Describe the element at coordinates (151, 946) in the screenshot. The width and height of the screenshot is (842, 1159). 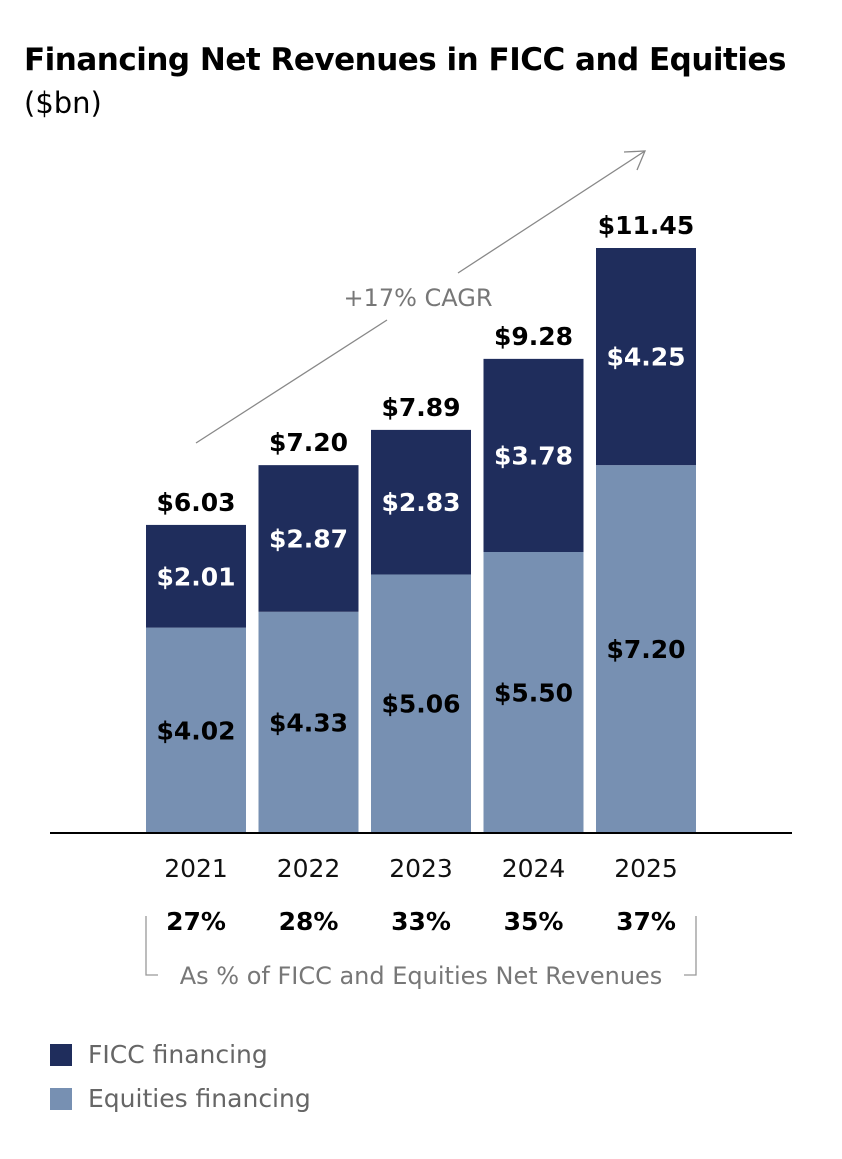
I see `bracket-left` at that location.